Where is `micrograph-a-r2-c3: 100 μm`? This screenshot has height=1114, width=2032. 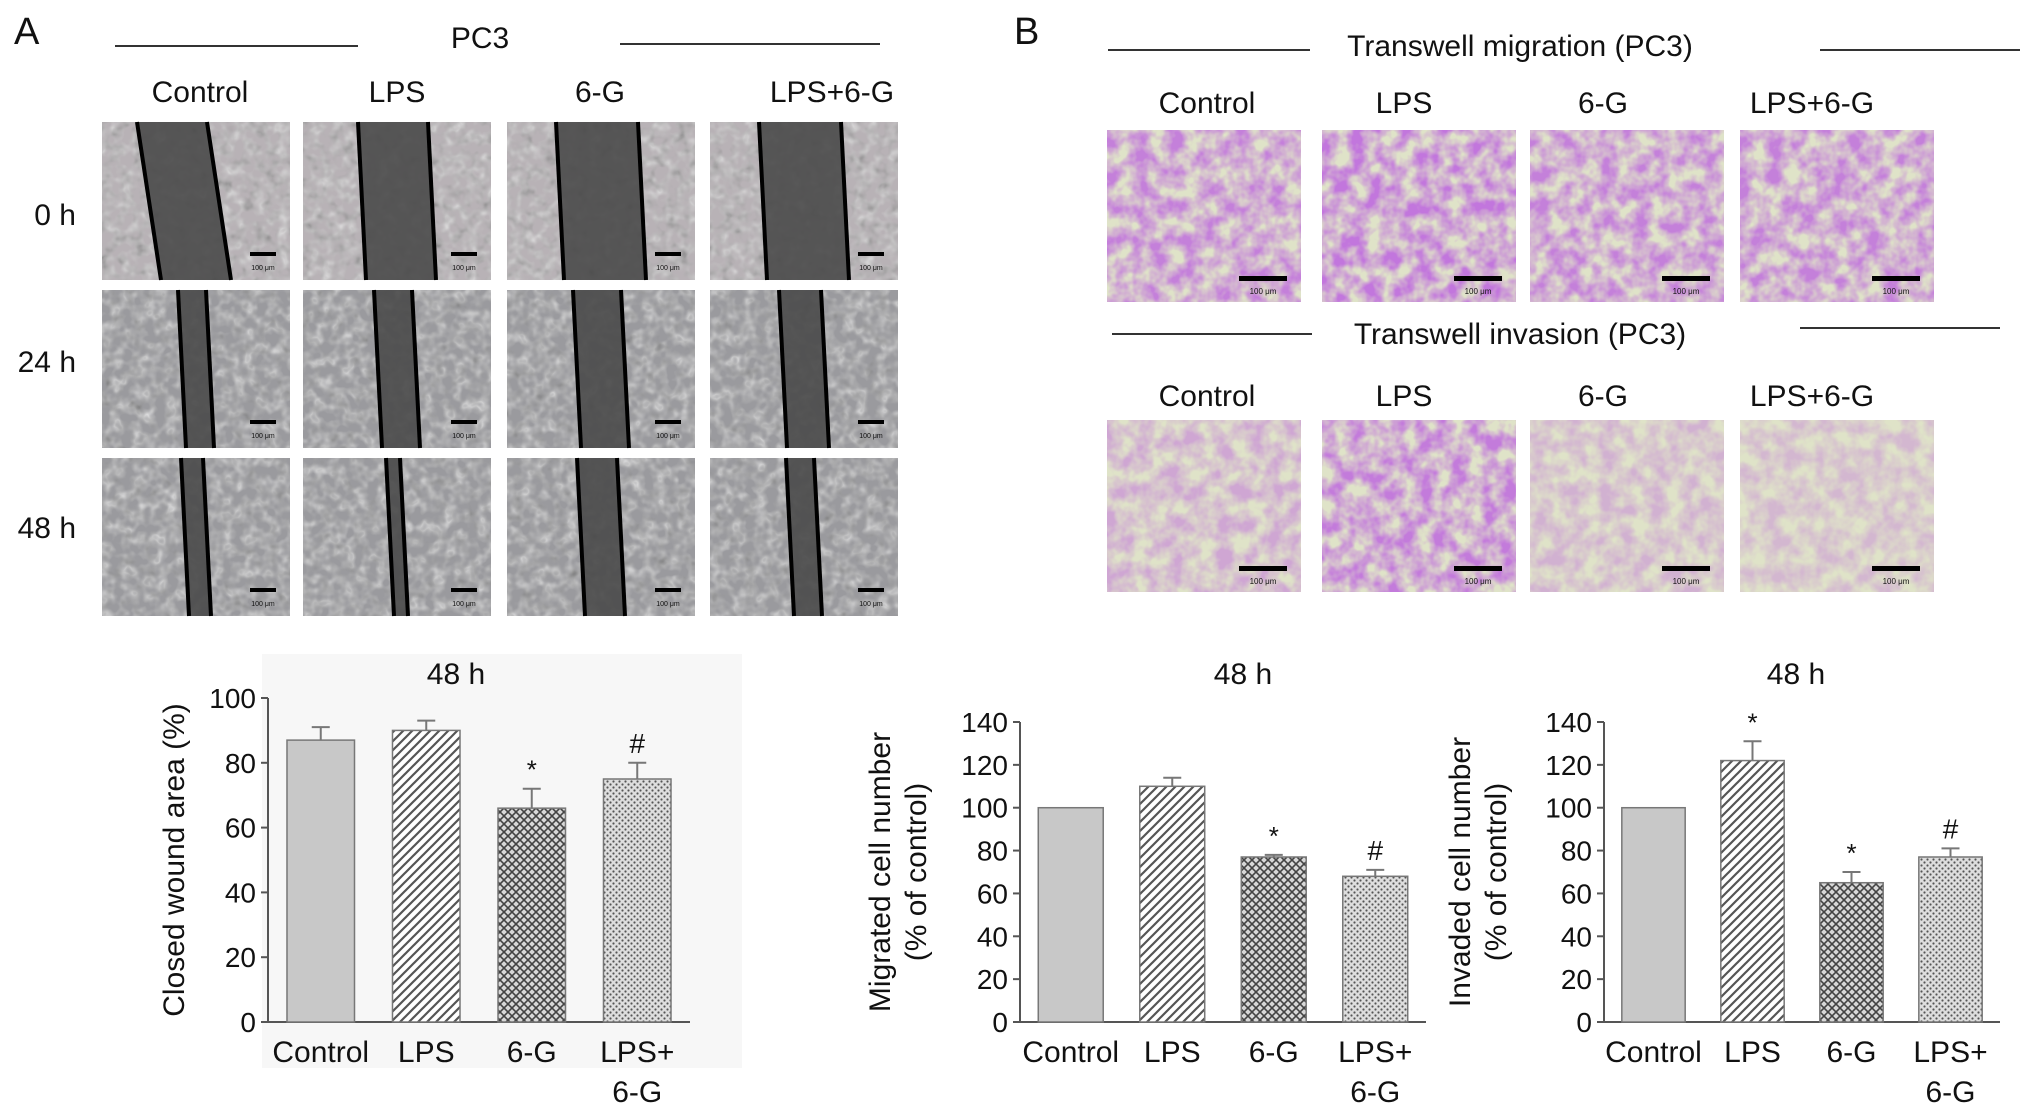
micrograph-a-r2-c3: 100 μm is located at coordinates (804, 537).